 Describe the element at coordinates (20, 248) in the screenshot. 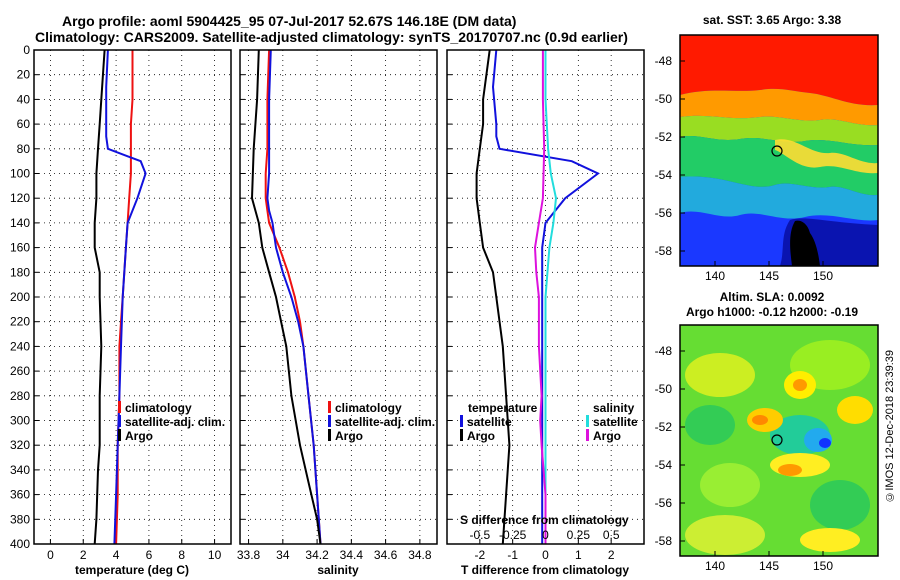

I see `depth-tick-label: 160` at that location.